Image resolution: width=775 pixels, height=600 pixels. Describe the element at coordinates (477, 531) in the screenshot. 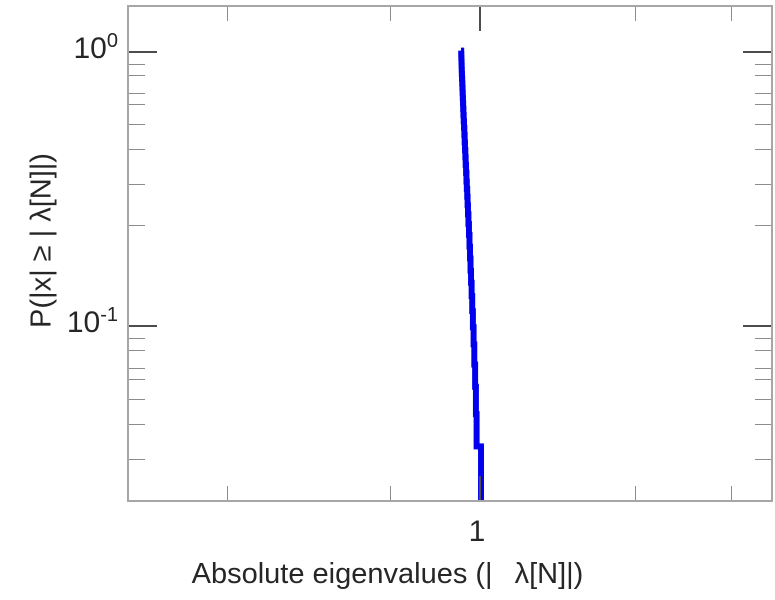

I see `x-tick-label-1: 1` at that location.